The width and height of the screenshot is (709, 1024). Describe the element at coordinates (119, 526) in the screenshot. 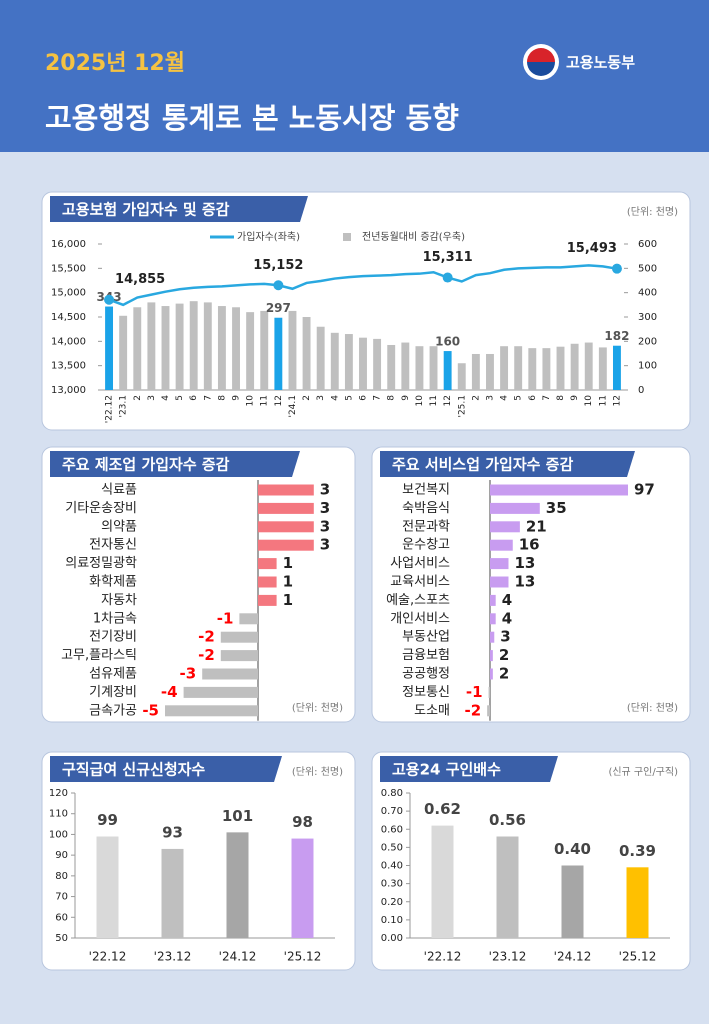

I see `category-label: 의약품` at that location.